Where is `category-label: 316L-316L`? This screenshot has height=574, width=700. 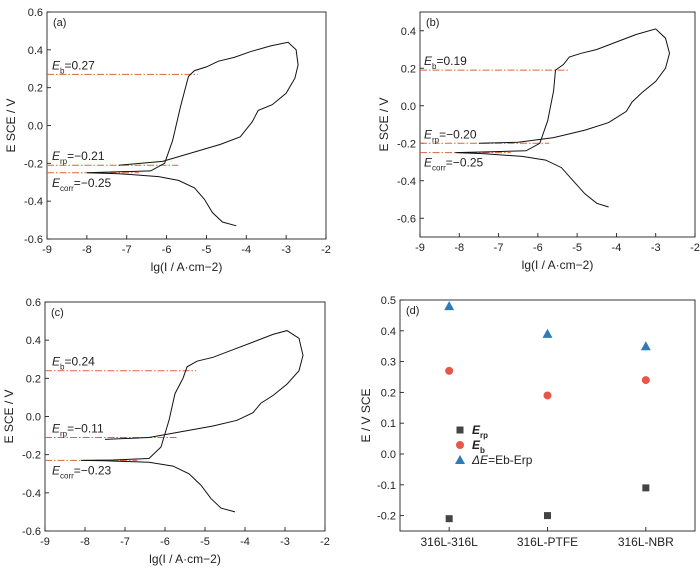 category-label: 316L-316L is located at coordinates (449, 542).